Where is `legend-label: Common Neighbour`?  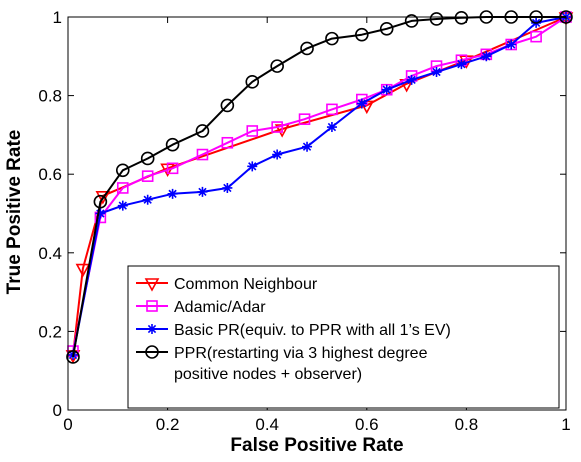
legend-label: Common Neighbour is located at coordinates (246, 284).